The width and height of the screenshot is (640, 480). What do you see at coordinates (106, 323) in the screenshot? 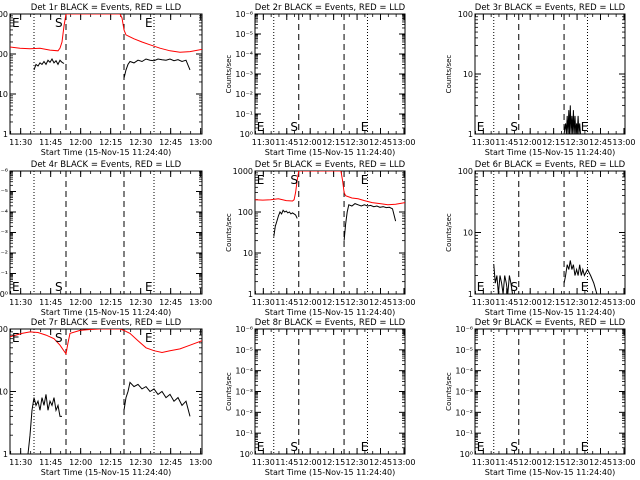
I see `panel-title: Det 7r BLACK = Events, RED = LLD` at bounding box center [106, 323].